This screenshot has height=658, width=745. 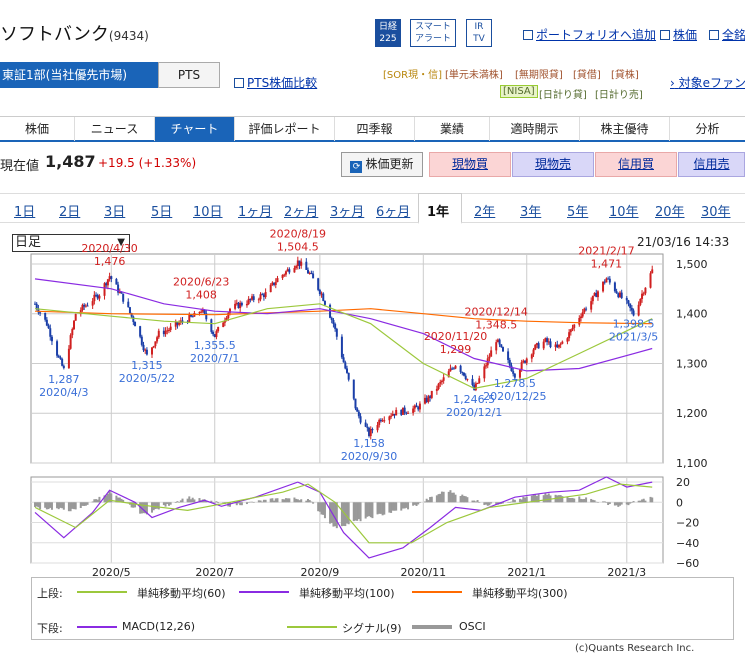 I want to click on stock-price-link: 株価, so click(x=678, y=34).